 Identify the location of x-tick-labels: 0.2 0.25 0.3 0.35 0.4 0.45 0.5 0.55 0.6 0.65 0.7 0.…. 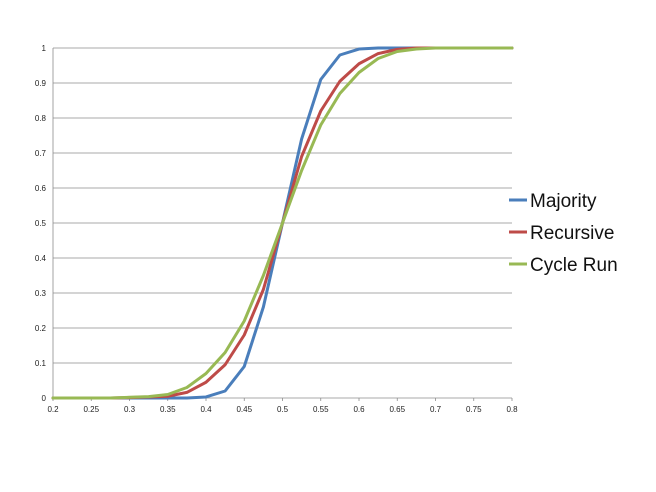
(282, 409).